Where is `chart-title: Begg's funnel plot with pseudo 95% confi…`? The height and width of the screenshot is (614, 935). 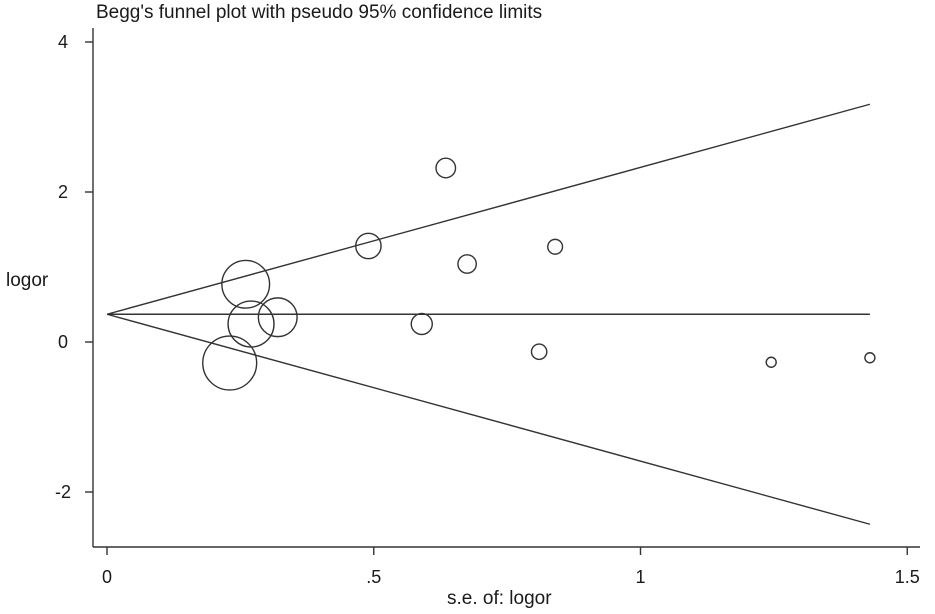
chart-title: Begg's funnel plot with pseudo 95% confi… is located at coordinates (319, 12).